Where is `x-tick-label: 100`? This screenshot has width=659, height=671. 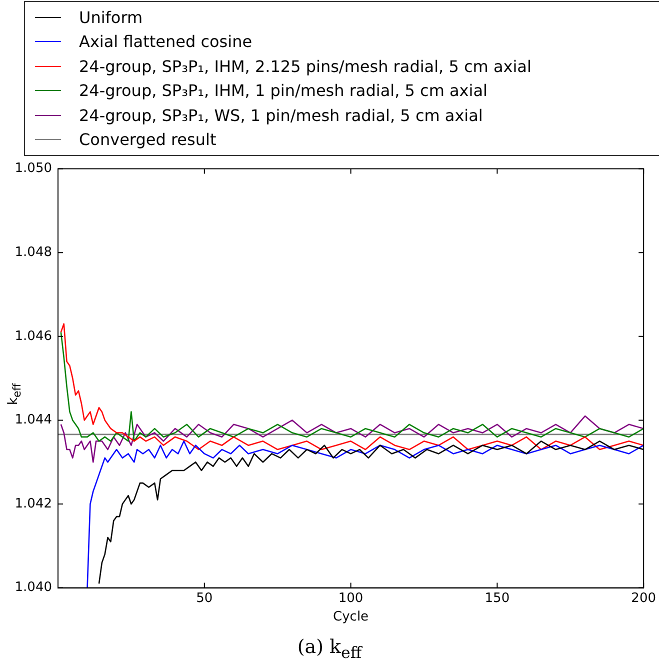
x-tick-label: 100 is located at coordinates (351, 598).